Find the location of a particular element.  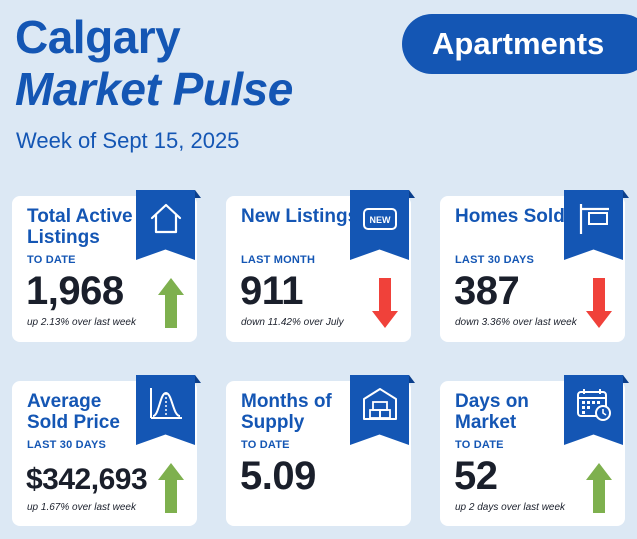

card-change: down 3.36% over last week is located at coordinates (516, 322).